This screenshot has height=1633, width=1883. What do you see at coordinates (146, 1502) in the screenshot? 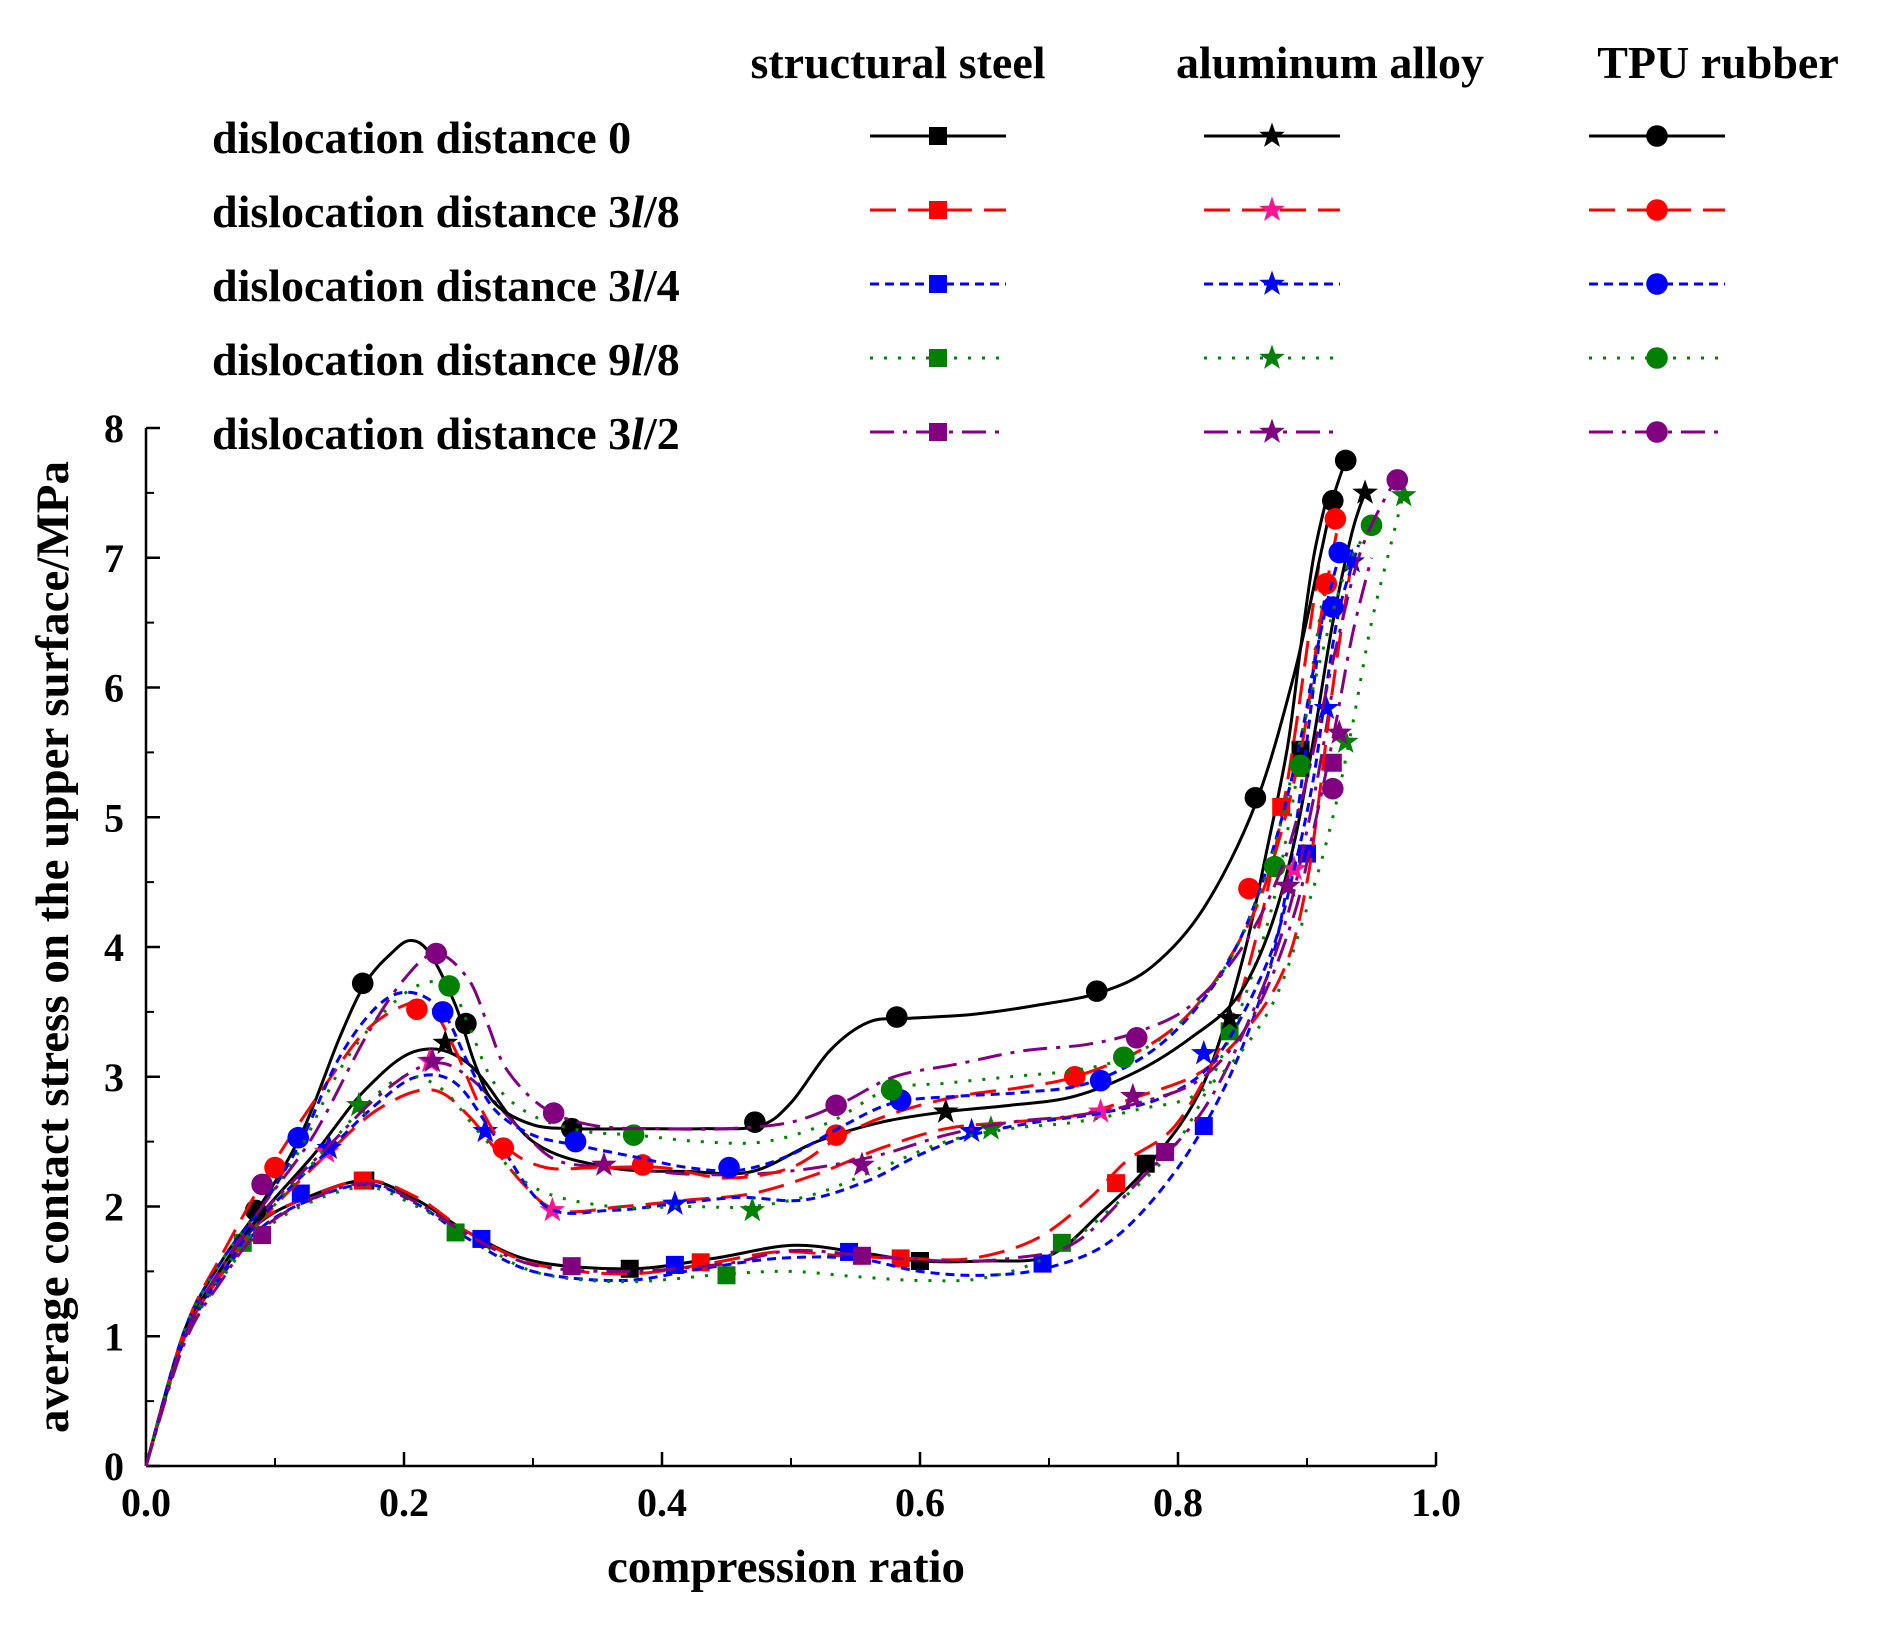
I see `x-tick-label: 0.0` at bounding box center [146, 1502].